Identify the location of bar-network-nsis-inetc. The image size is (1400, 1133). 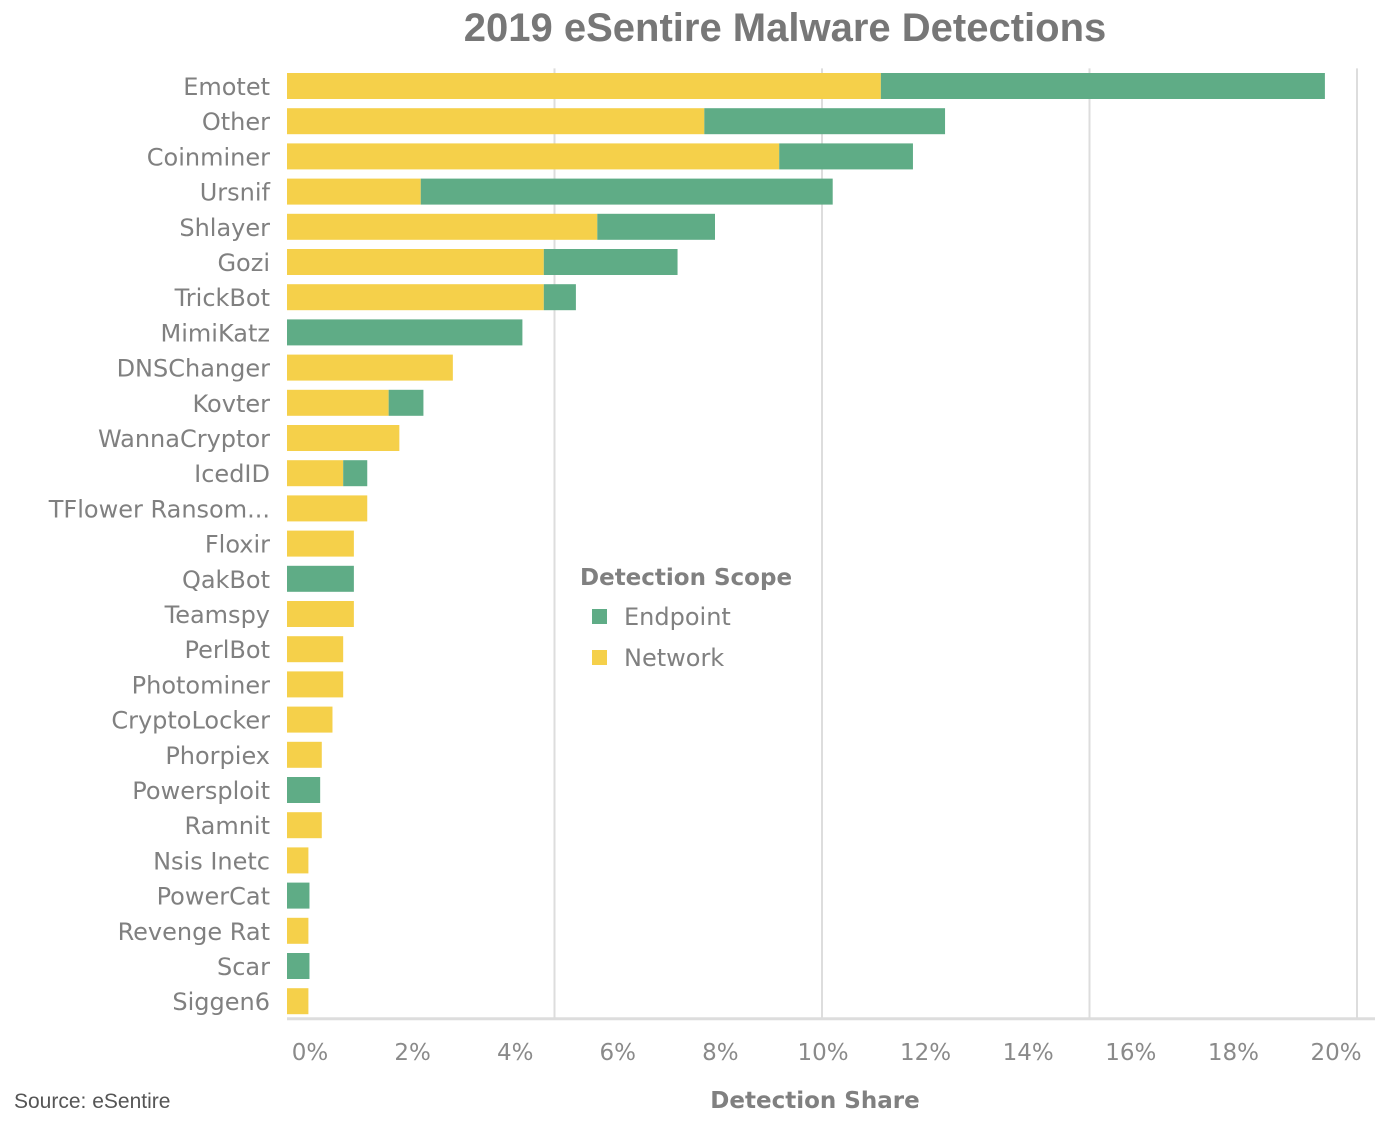
(298, 860).